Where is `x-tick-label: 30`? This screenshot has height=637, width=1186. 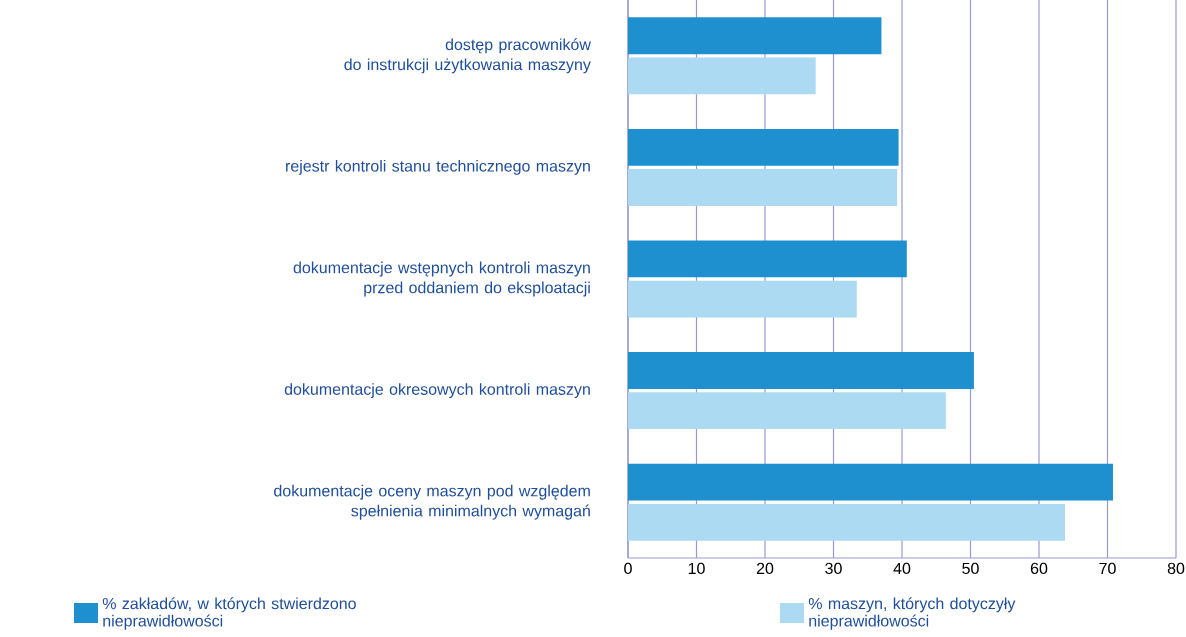 x-tick-label: 30 is located at coordinates (833, 568).